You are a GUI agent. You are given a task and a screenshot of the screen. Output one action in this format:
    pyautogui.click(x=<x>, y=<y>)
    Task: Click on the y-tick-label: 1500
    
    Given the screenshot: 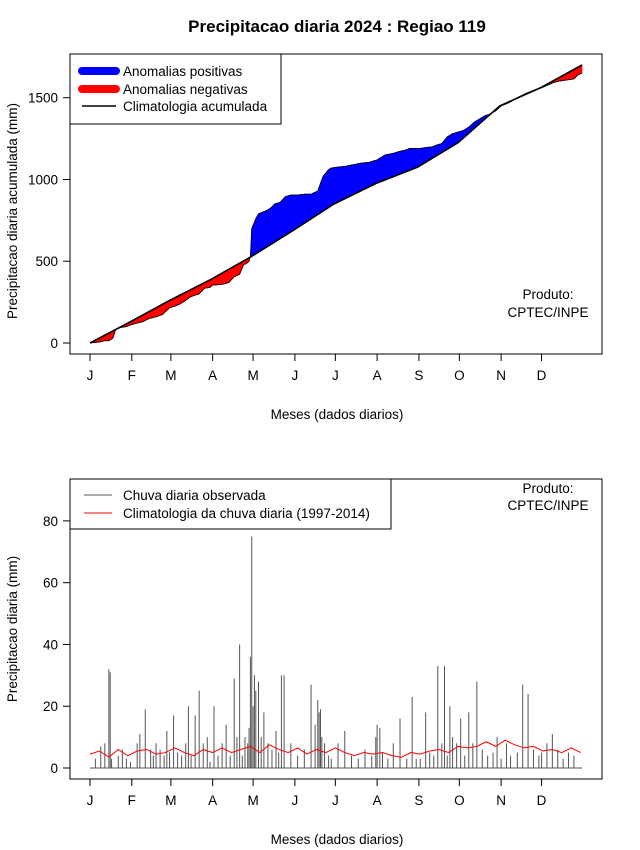 What is the action you would take?
    pyautogui.click(x=43, y=98)
    